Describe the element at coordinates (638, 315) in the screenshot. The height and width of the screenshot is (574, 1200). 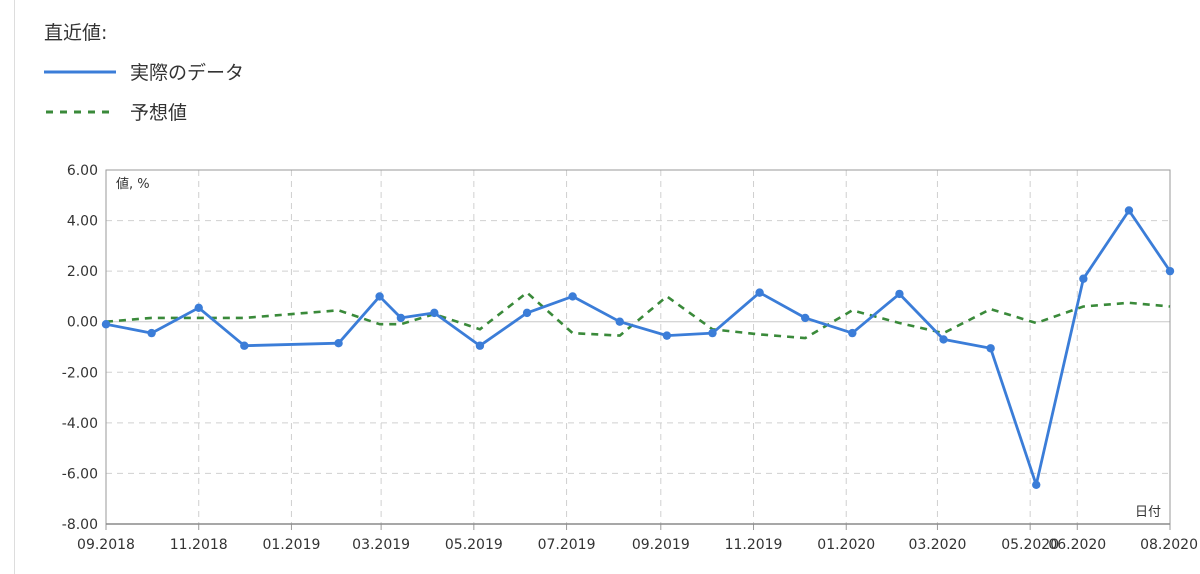
I see `series-forecast-line` at that location.